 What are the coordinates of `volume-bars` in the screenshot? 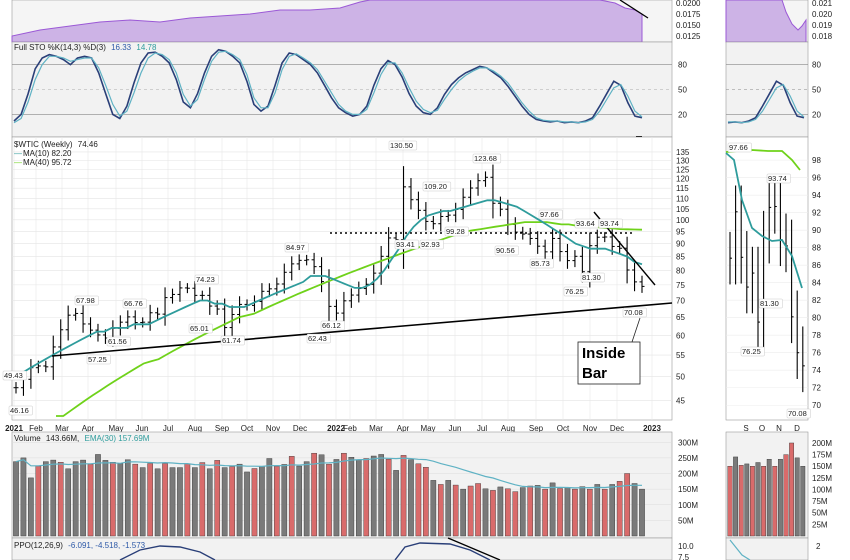 It's located at (329, 494).